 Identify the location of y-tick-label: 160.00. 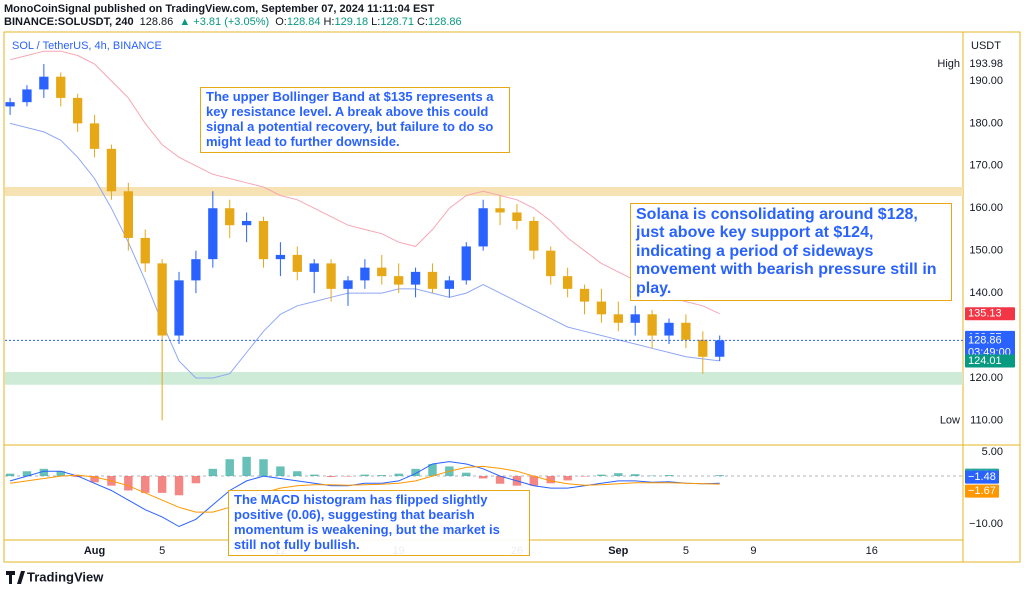
(986, 208).